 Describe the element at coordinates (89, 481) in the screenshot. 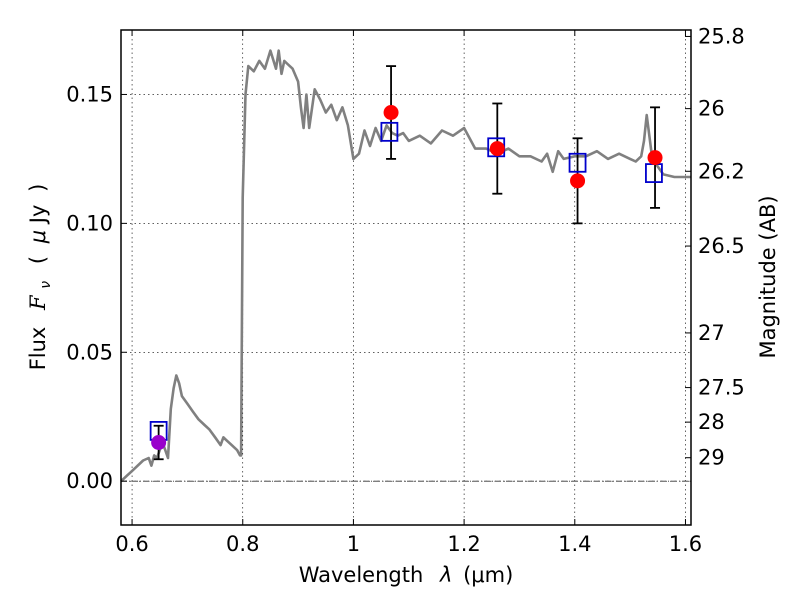

I see `y-tick-label: 0.00` at that location.